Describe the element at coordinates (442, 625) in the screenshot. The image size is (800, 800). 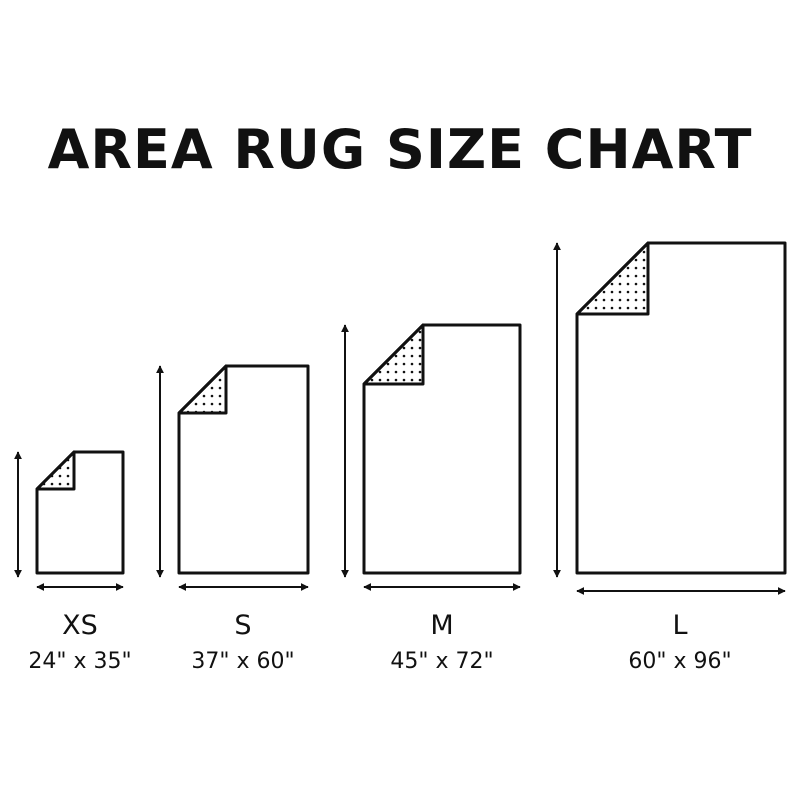
I see `size-label-m: M` at that location.